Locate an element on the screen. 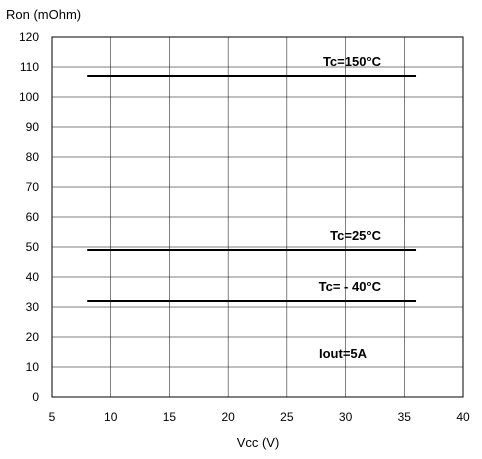 The image size is (482, 459). y-tick-label: 70 is located at coordinates (33, 187).